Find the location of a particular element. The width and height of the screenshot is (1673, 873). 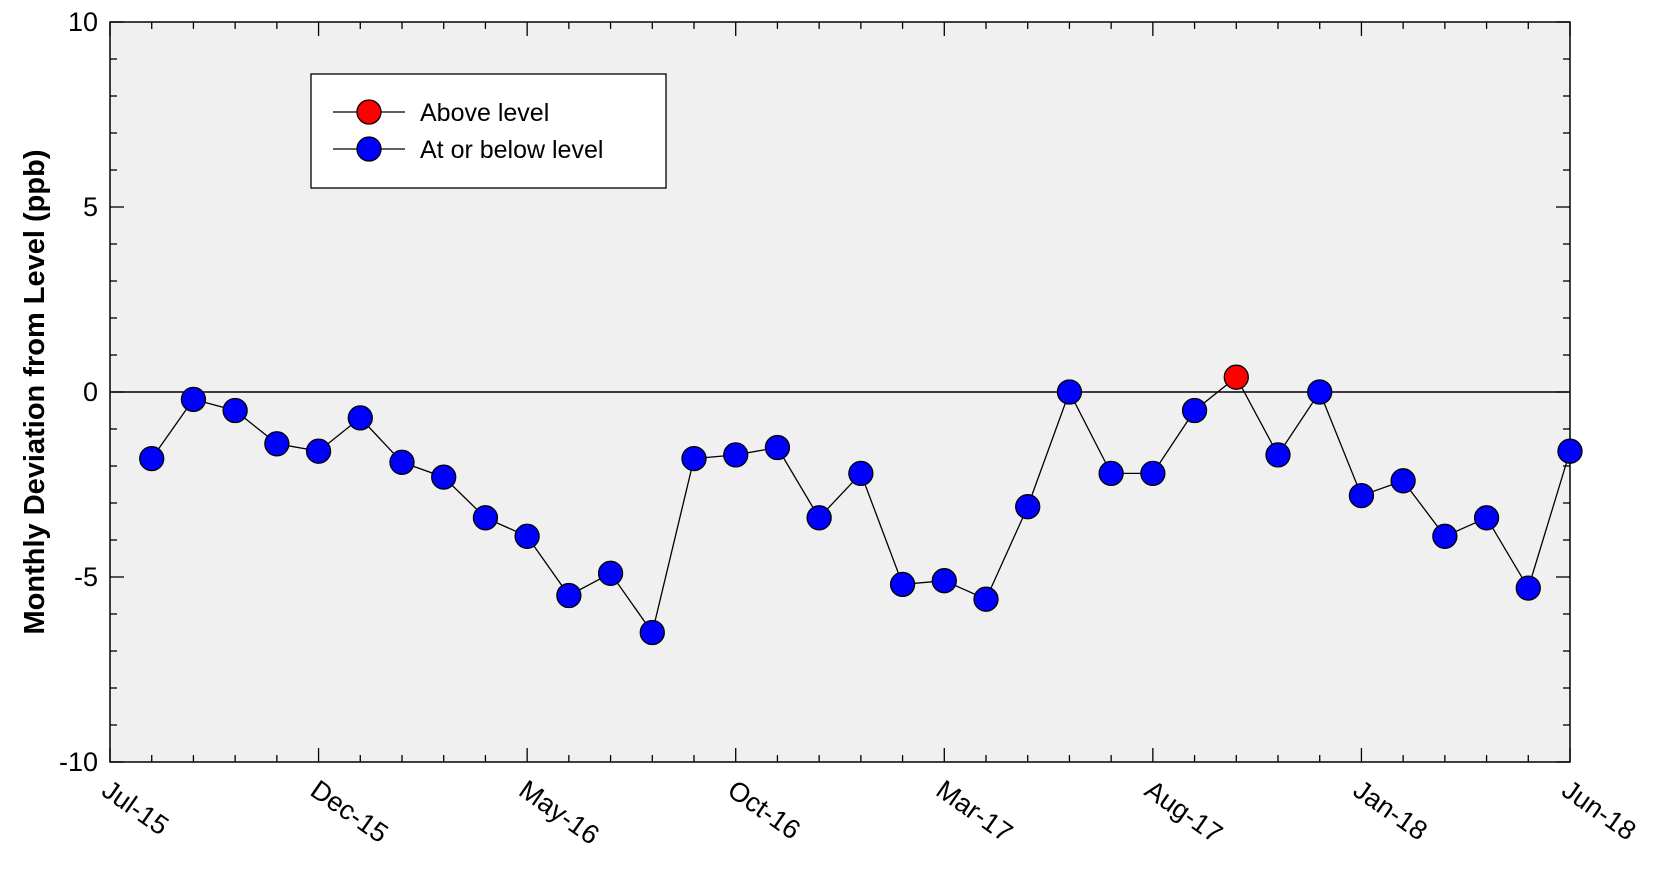

x-tick-label: Oct-16 is located at coordinates (764, 809).